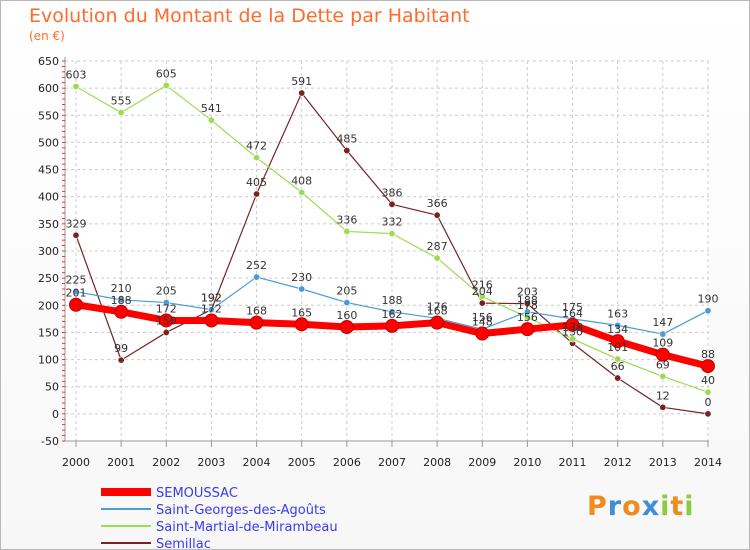 The width and height of the screenshot is (750, 550). What do you see at coordinates (50, 441) in the screenshot?
I see `y-tick-label: -50` at bounding box center [50, 441].